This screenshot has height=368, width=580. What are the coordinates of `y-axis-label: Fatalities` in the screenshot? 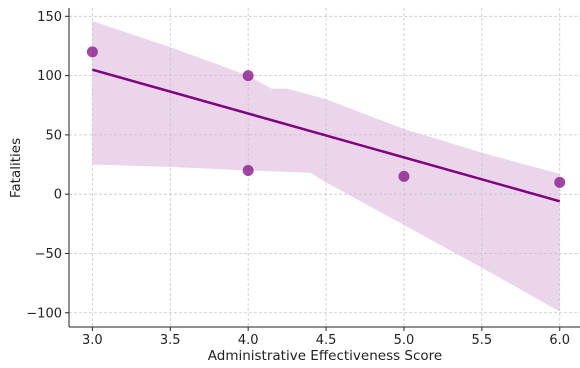 It's located at (16, 168).